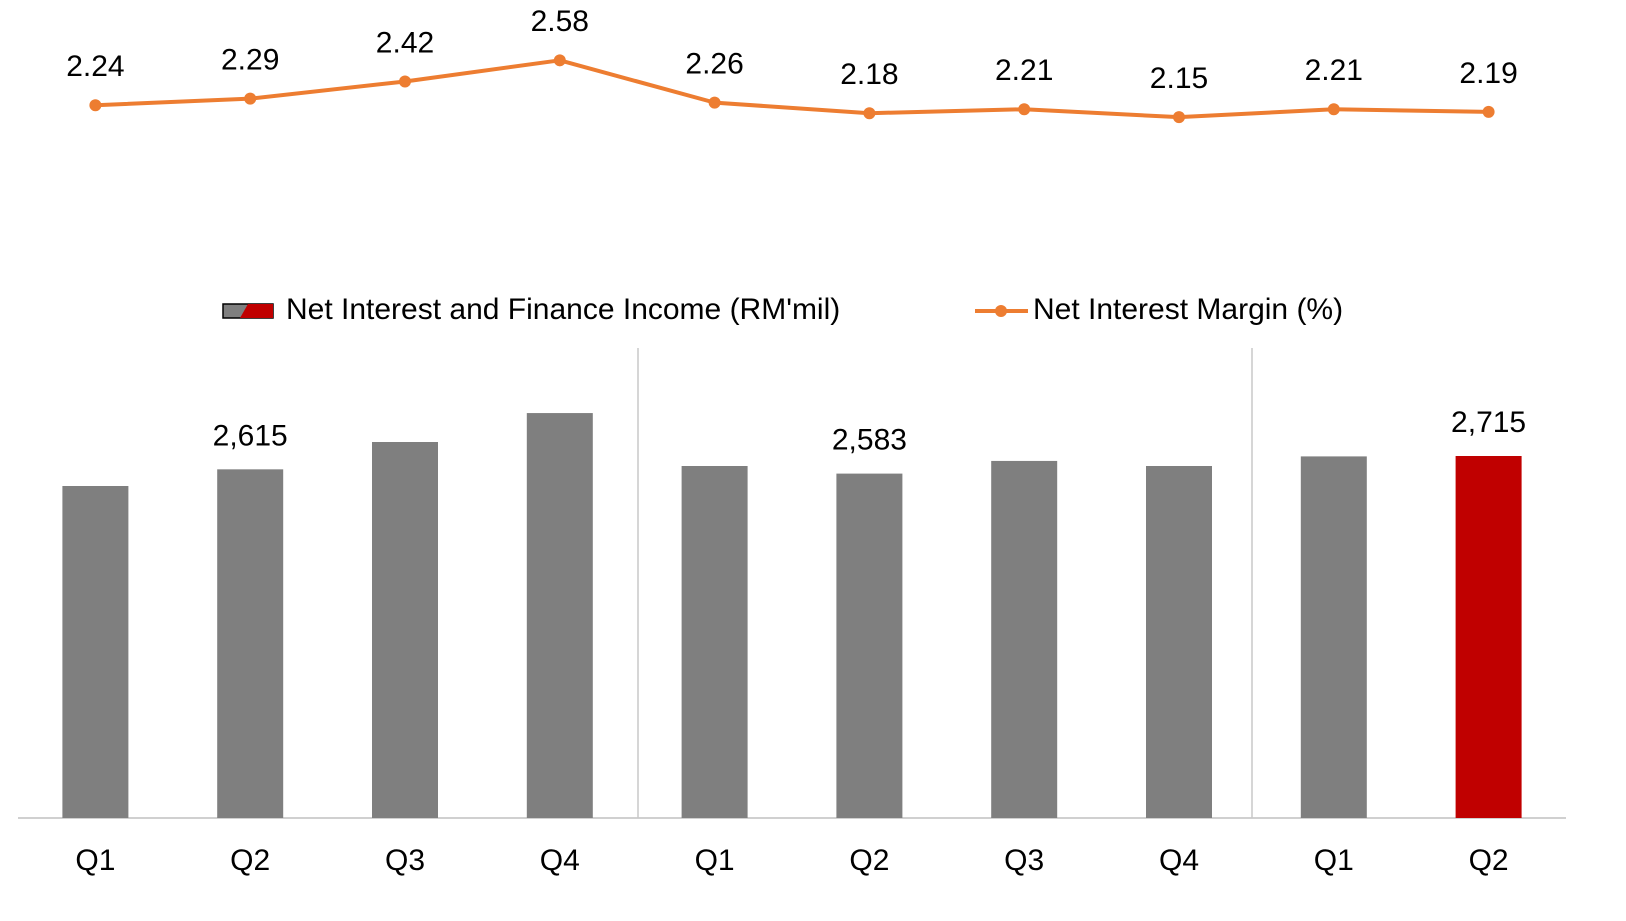  Describe the element at coordinates (714, 64) in the screenshot. I see `data-label: 2.26` at that location.